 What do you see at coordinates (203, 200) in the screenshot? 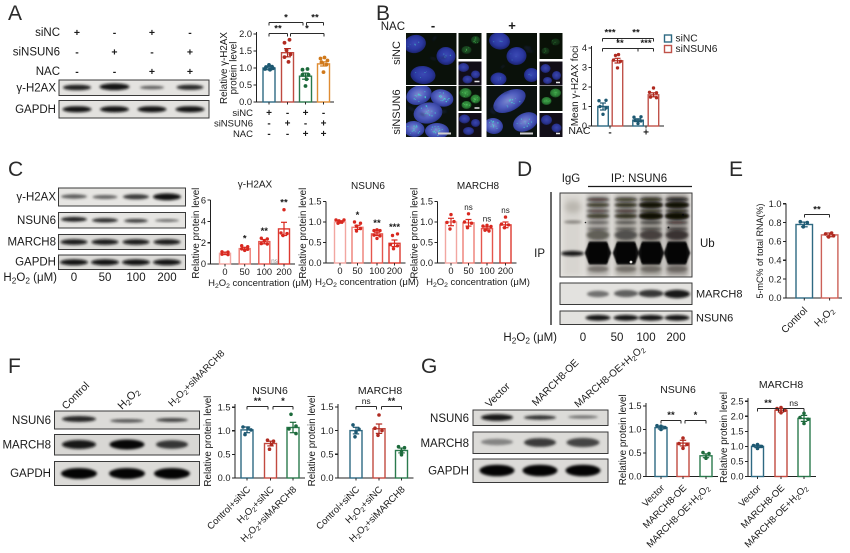
I see `svg-text: 6` at bounding box center [203, 200].